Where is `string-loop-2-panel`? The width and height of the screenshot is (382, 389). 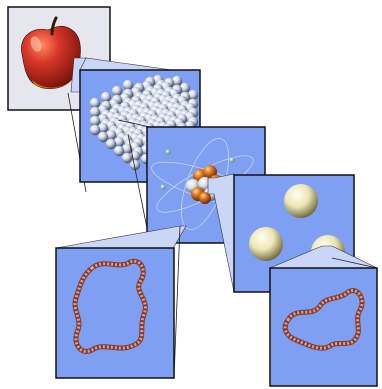 string-loop-2-panel is located at coordinates (323, 327).